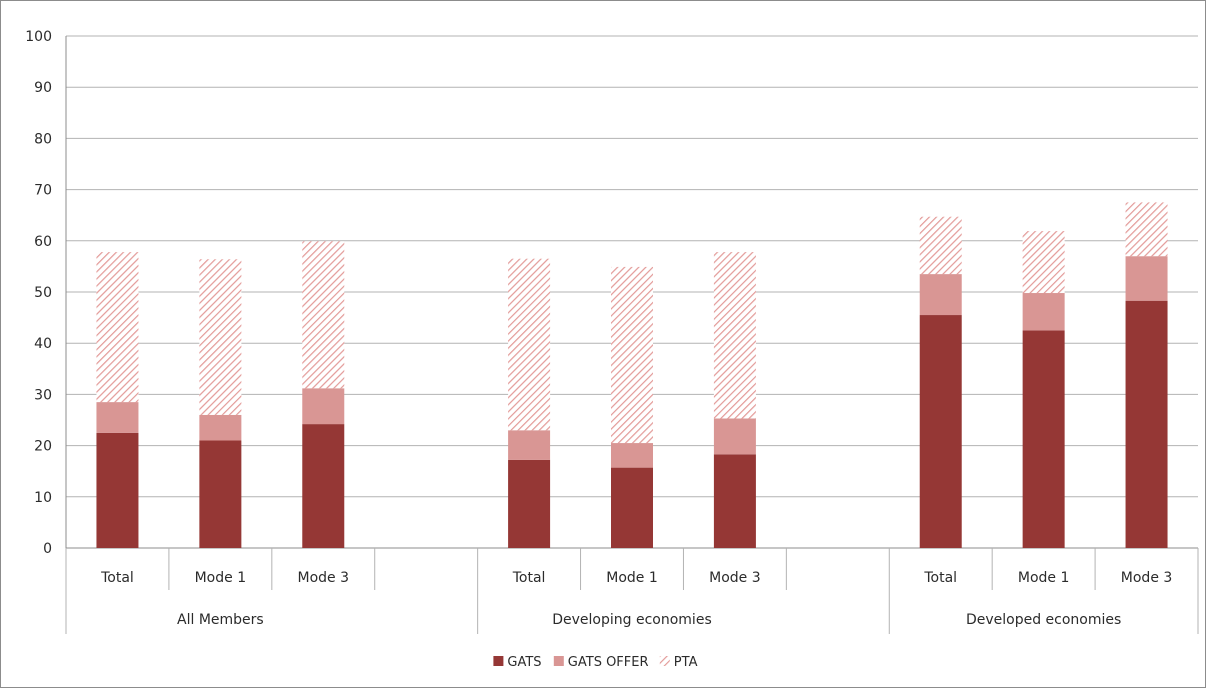  What do you see at coordinates (631, 620) in the screenshot?
I see `group-label: Developing economies` at bounding box center [631, 620].